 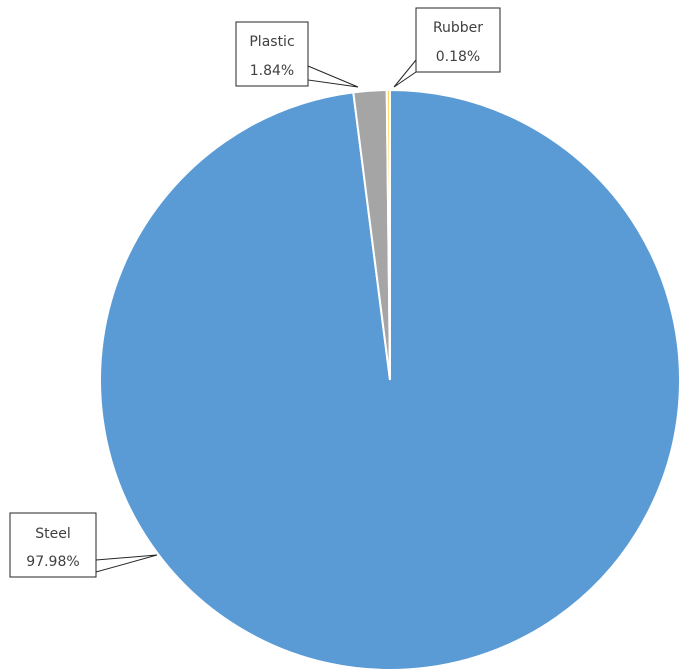 I want to click on leader-rubber, so click(x=405, y=73).